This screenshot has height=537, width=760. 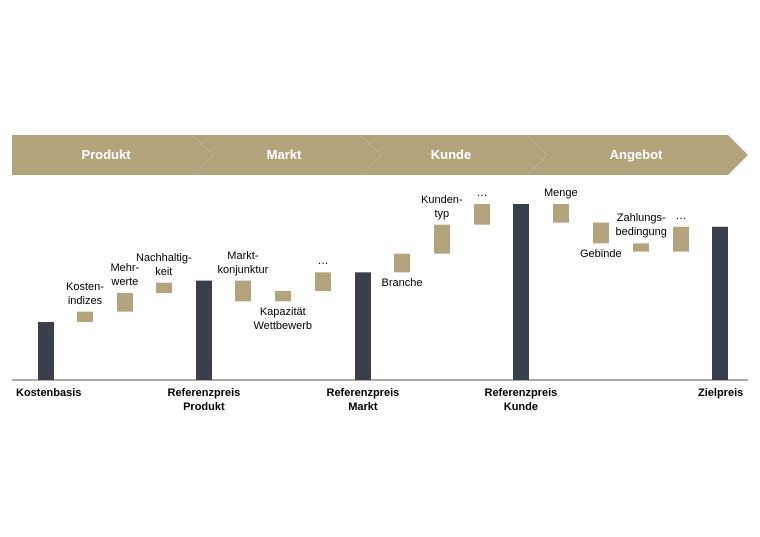 I want to click on step-label-line: Kapazität, so click(x=282, y=312).